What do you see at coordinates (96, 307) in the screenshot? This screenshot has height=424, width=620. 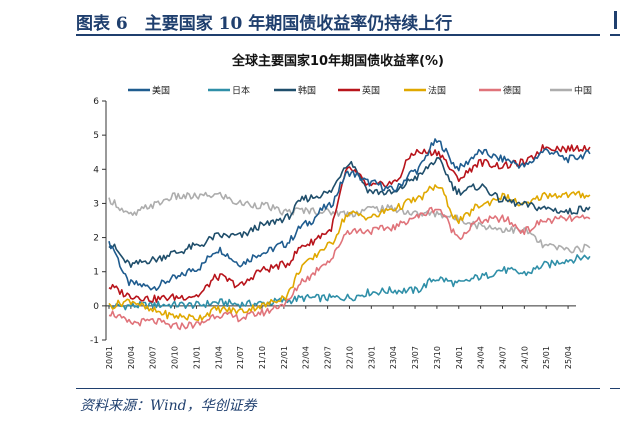 I see `y-tick-label: 0` at bounding box center [96, 307].